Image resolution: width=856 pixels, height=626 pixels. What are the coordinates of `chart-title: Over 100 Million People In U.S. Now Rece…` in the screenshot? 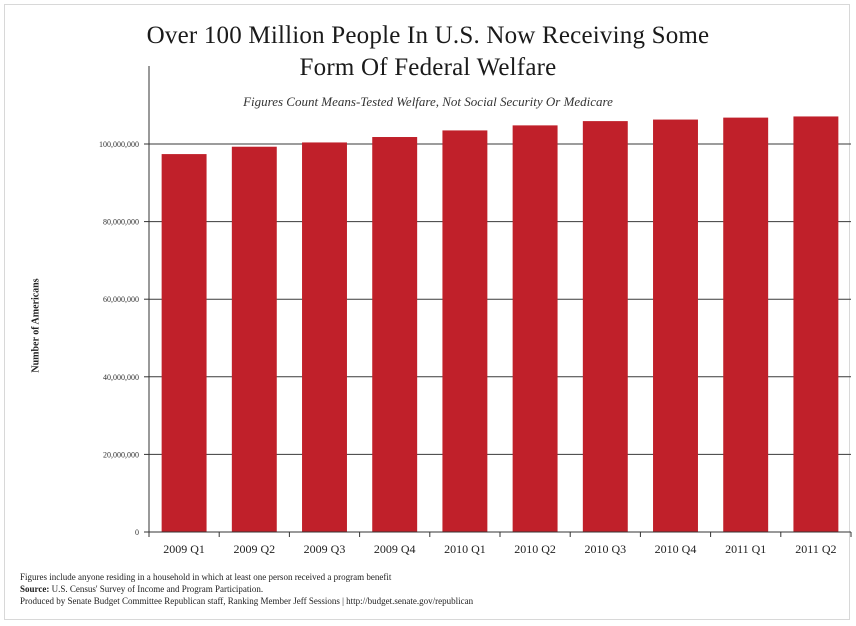 It's located at (428, 52).